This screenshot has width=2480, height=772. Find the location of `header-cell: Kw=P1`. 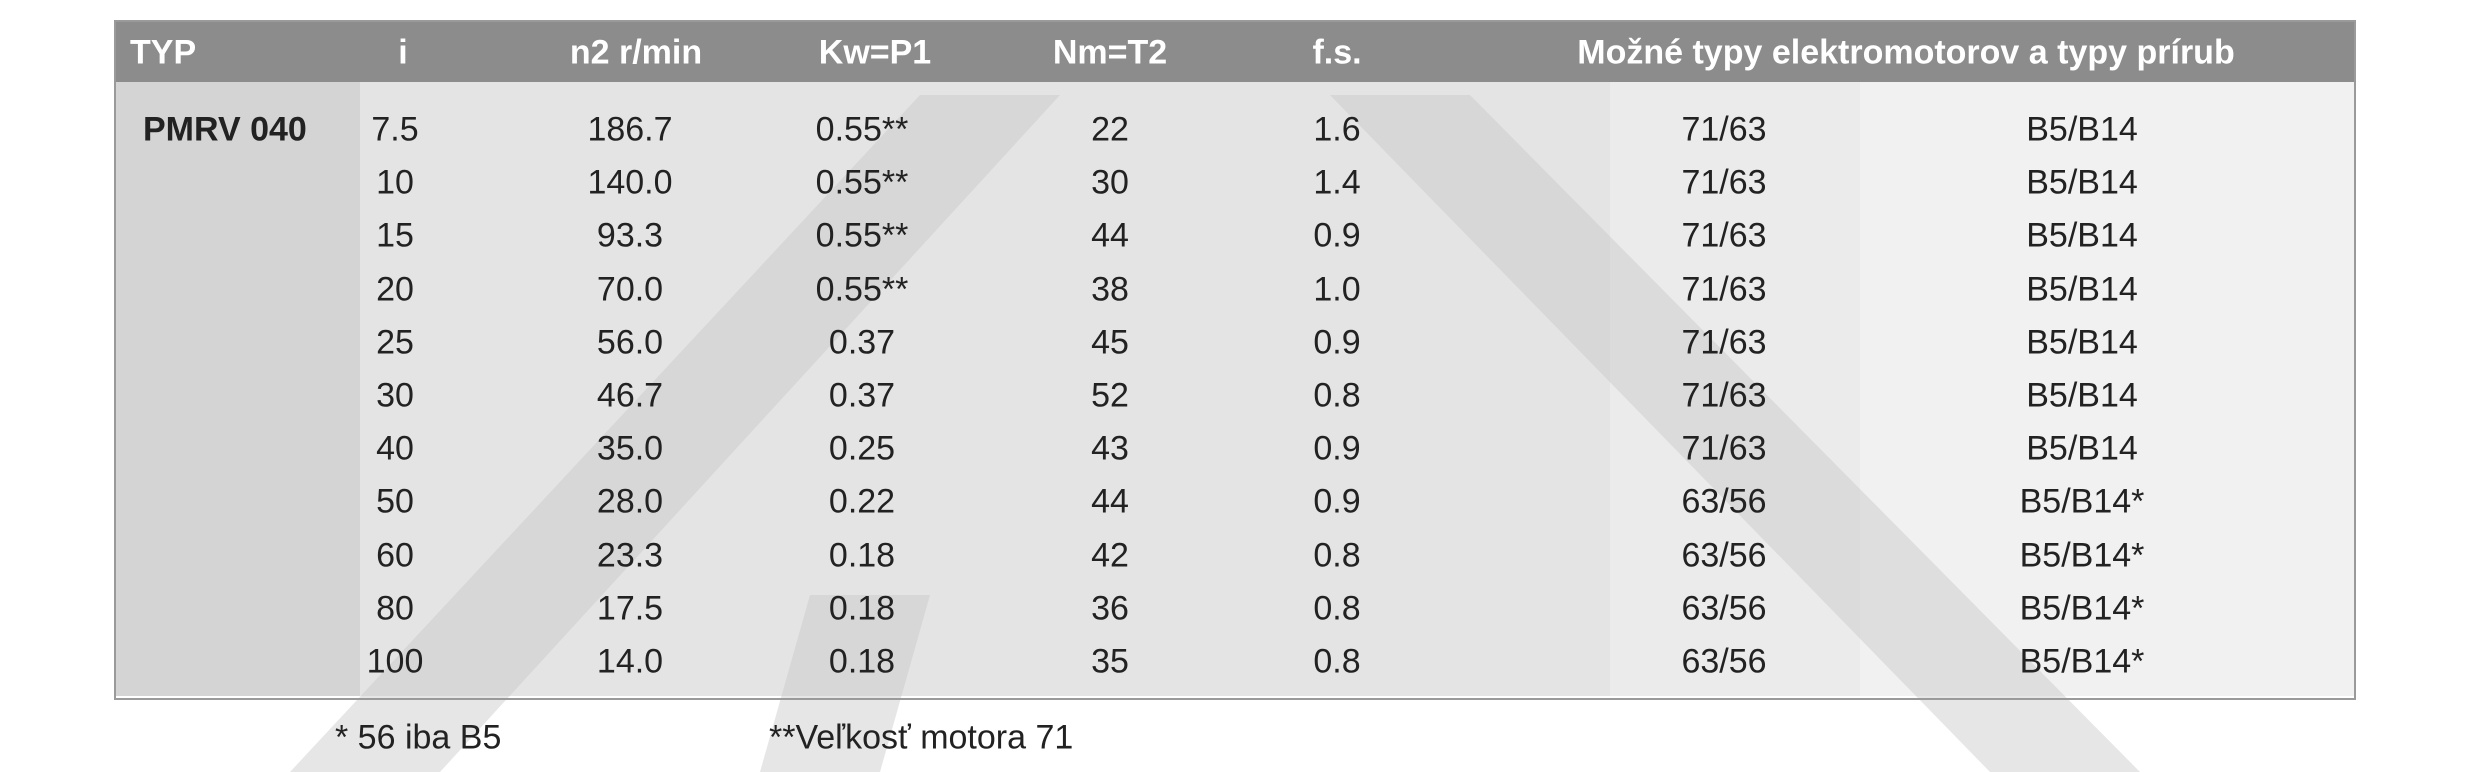

header-cell: Kw=P1 is located at coordinates (875, 52).